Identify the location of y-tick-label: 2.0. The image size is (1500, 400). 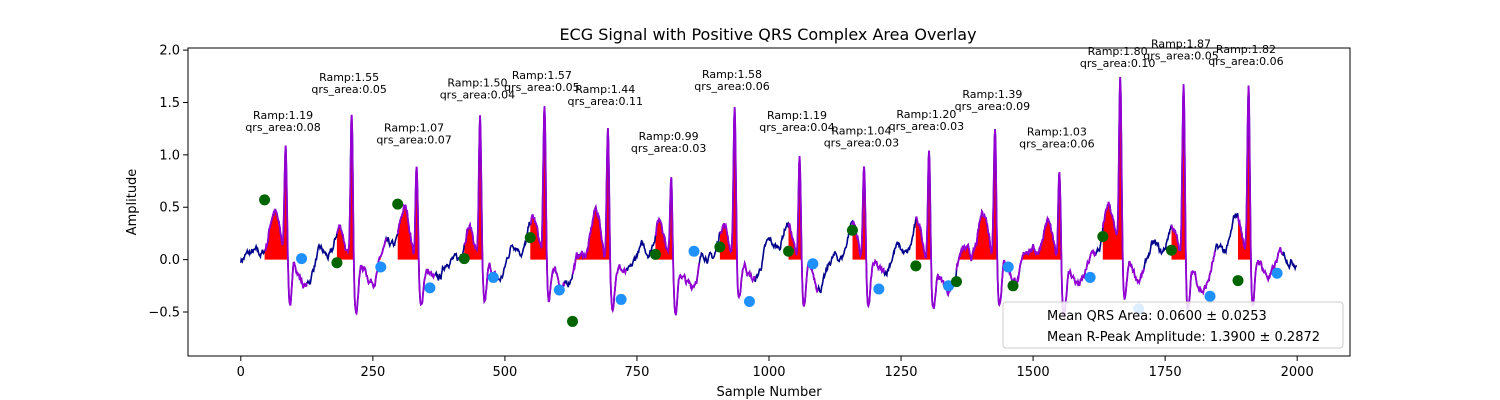
(169, 51).